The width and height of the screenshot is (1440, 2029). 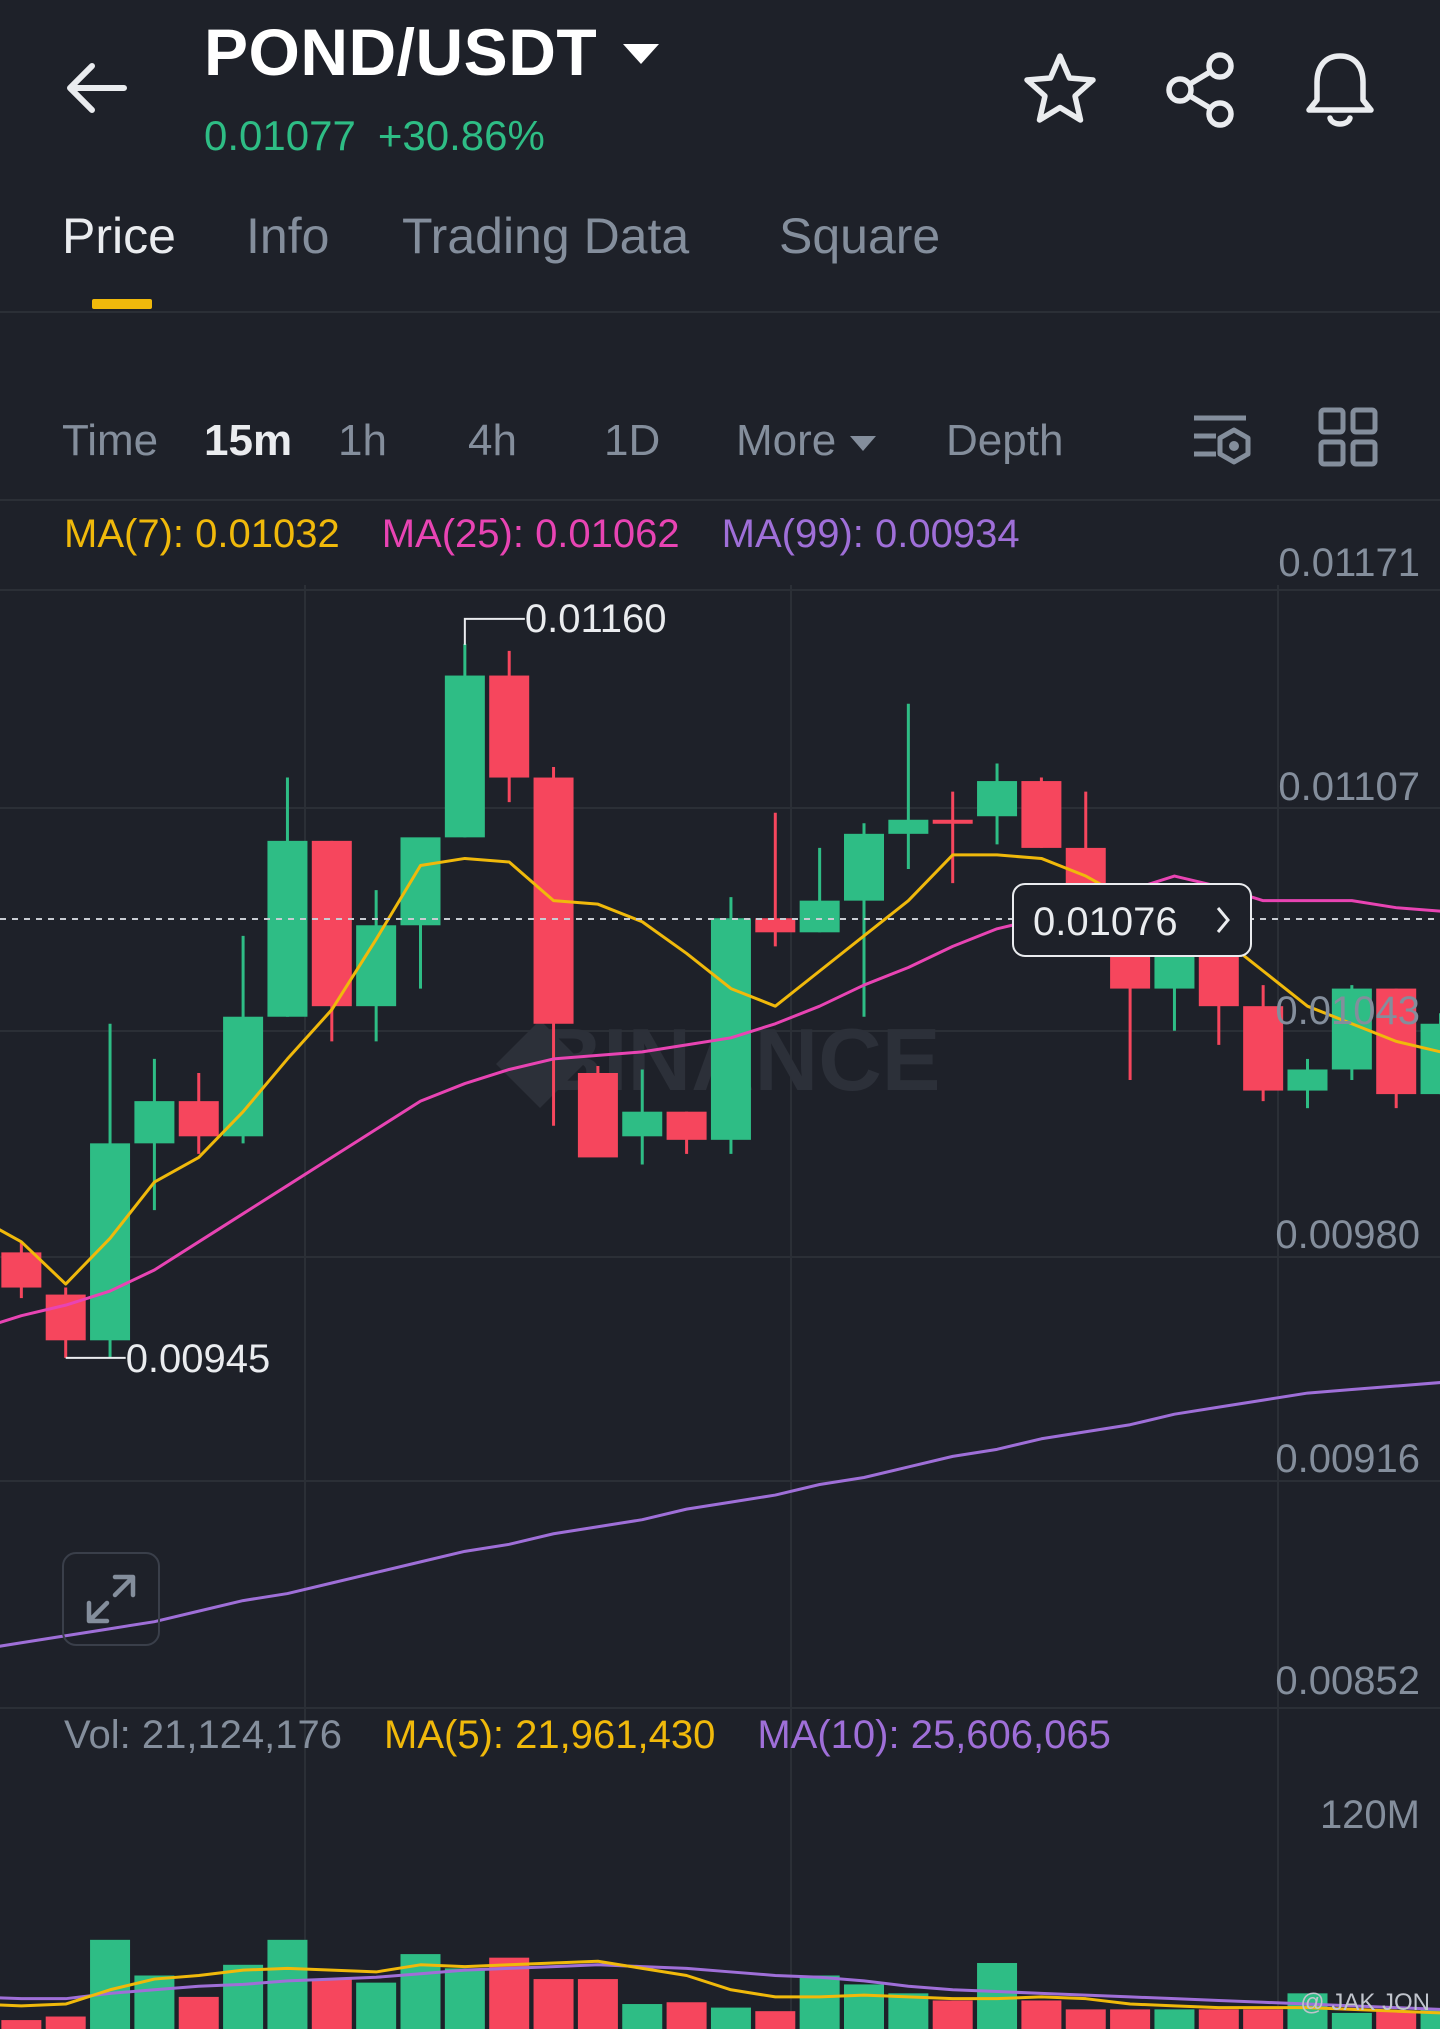 I want to click on tf-4h: 4h, so click(x=492, y=440).